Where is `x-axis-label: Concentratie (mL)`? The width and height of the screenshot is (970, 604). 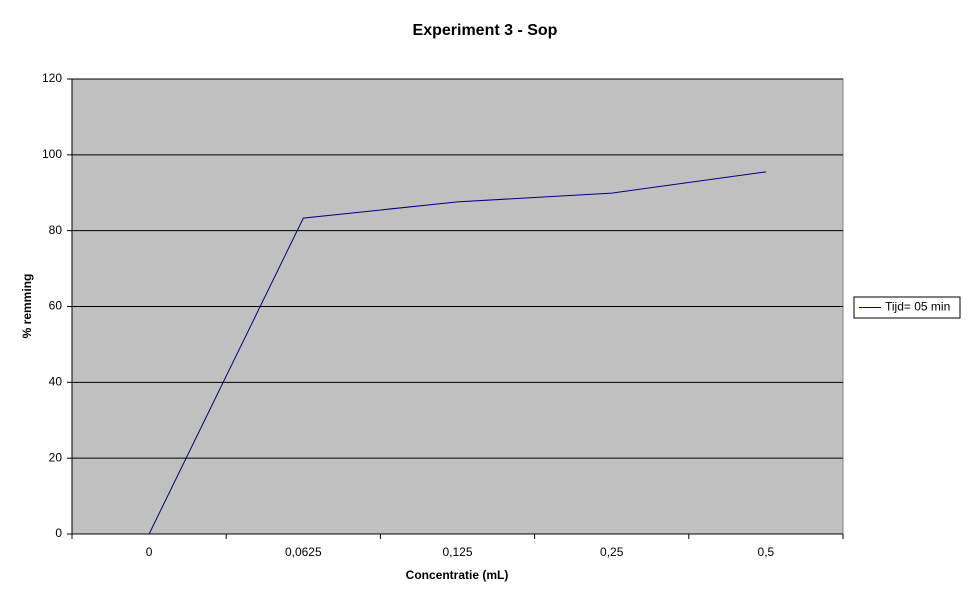
x-axis-label: Concentratie (mL) is located at coordinates (457, 575).